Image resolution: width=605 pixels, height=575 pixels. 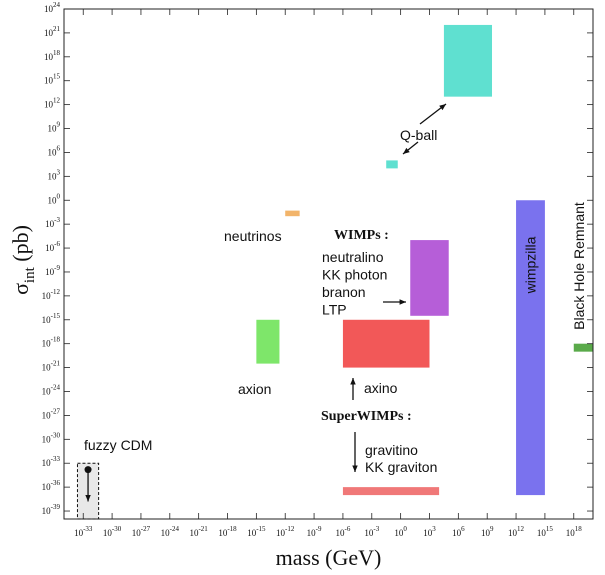 What do you see at coordinates (54, 174) in the screenshot?
I see `y-tick-label: 10³` at bounding box center [54, 174].